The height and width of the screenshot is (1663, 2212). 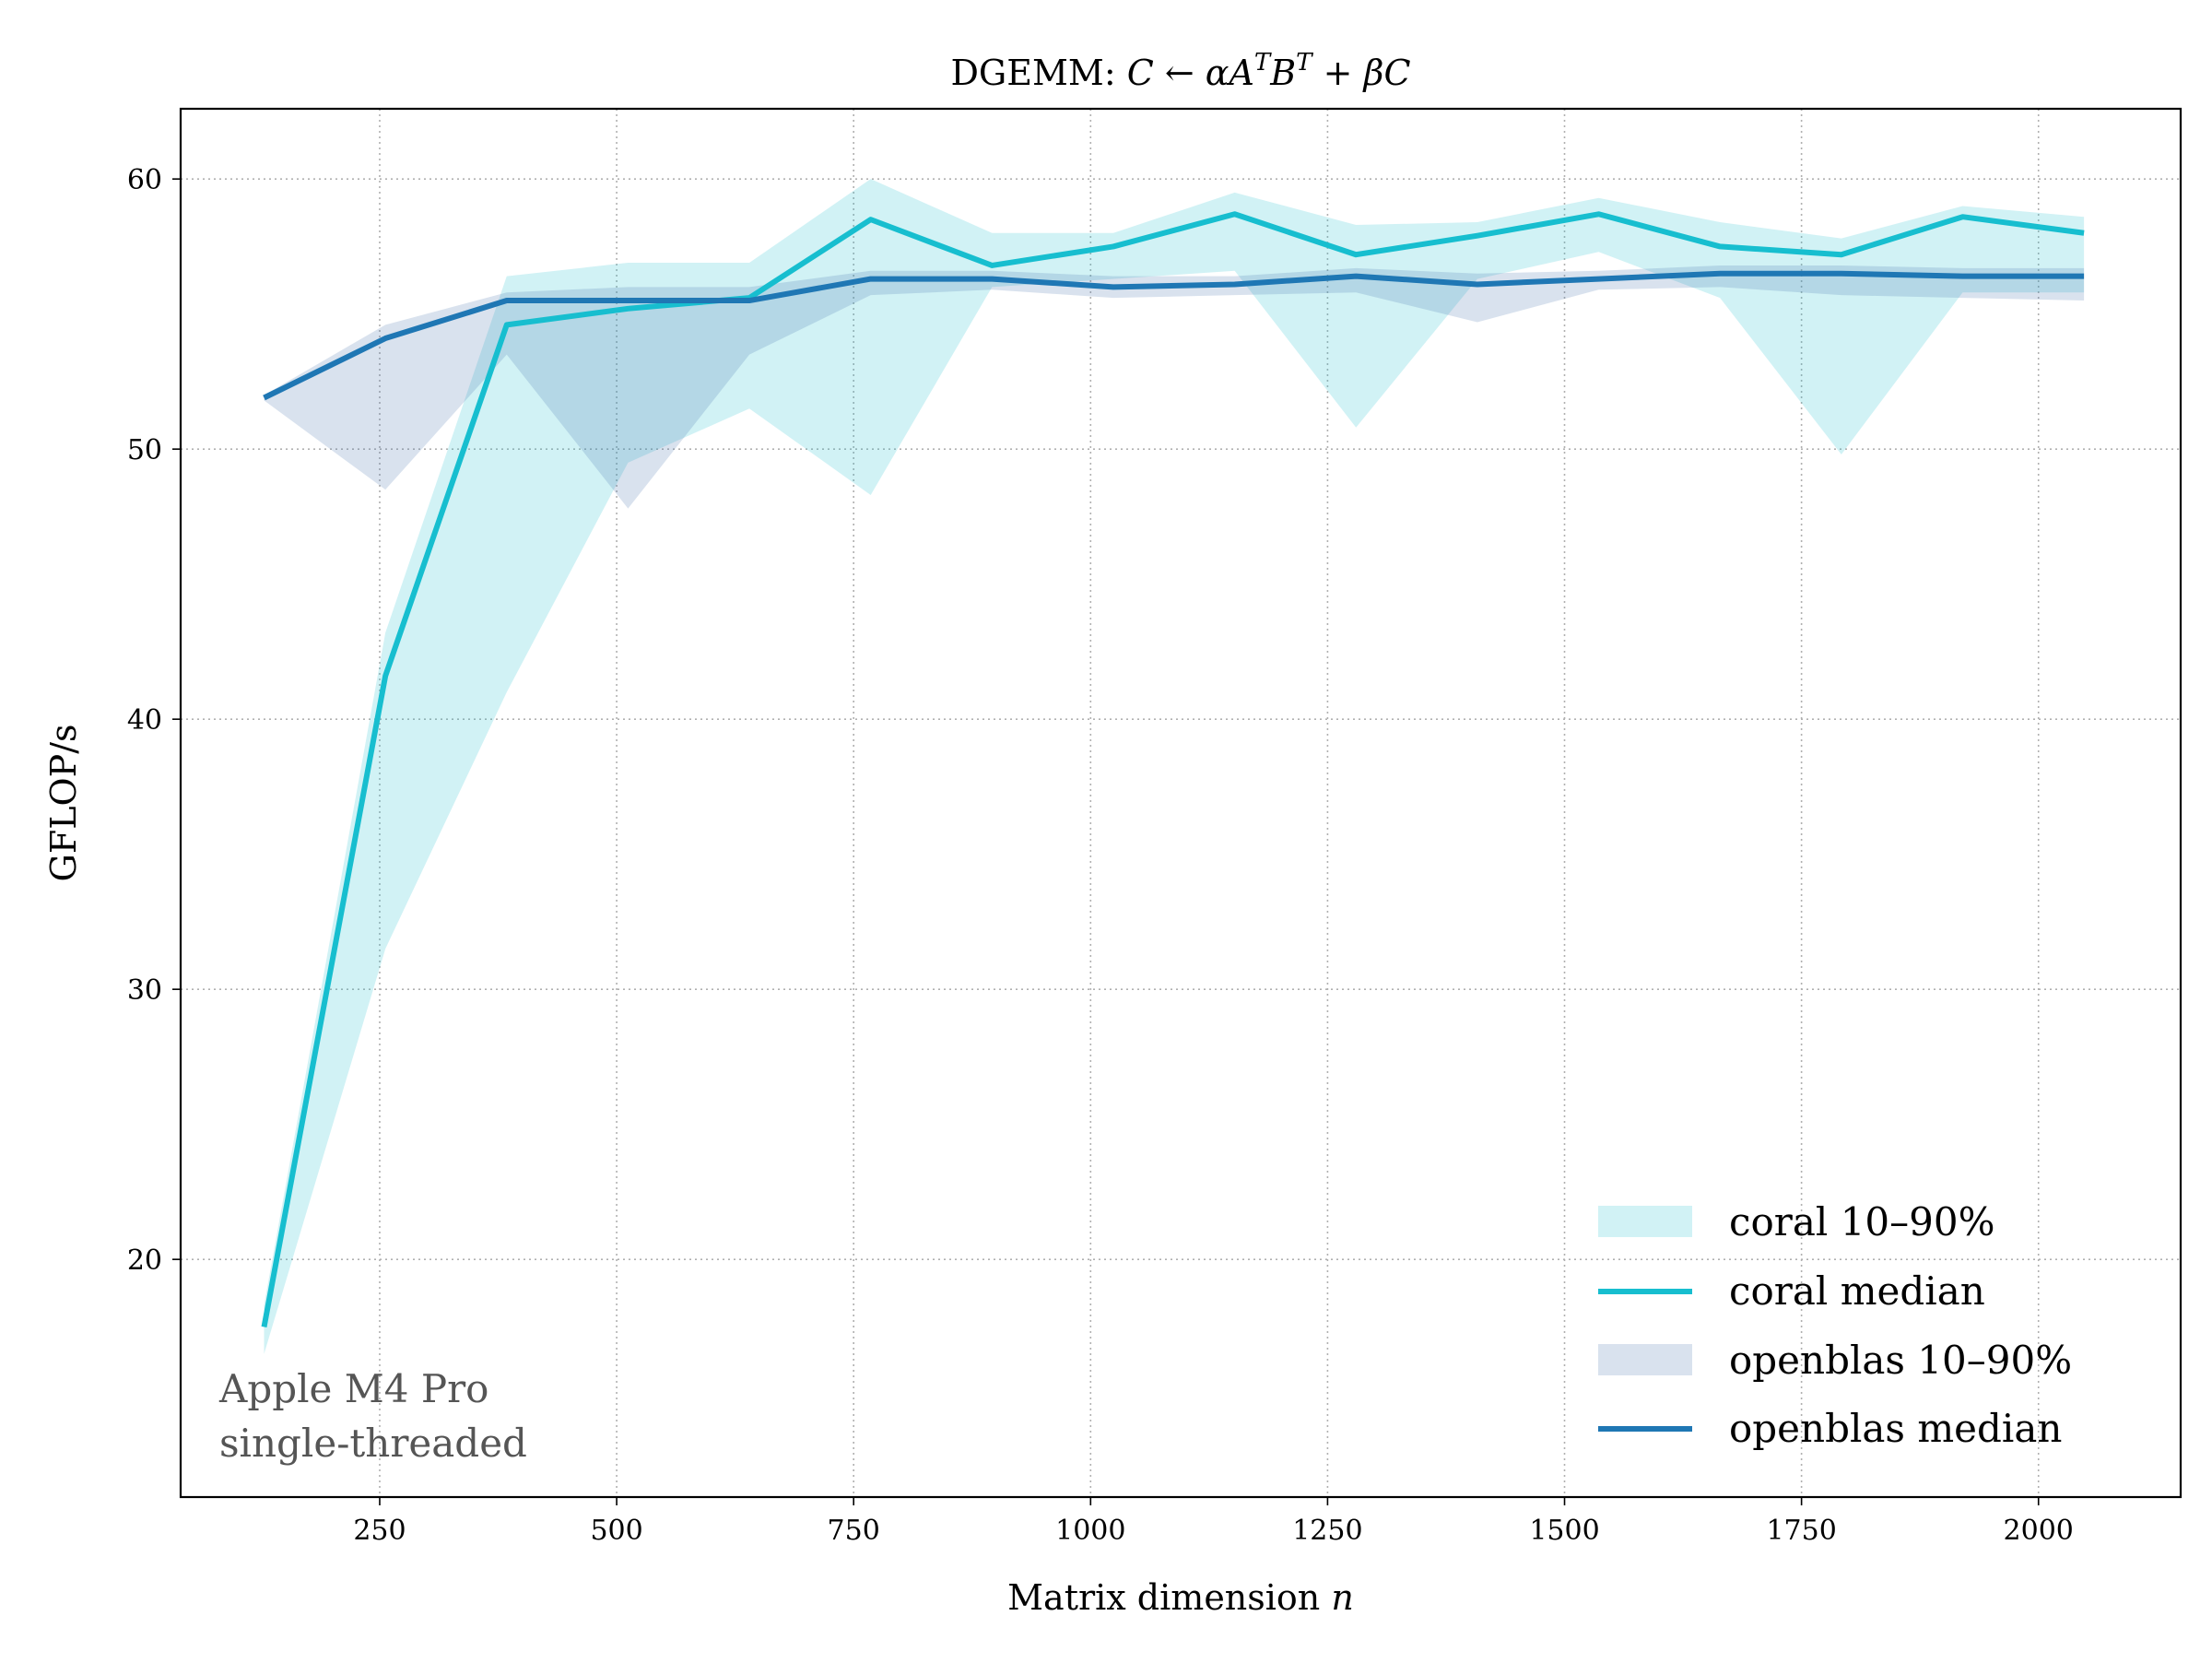 I want to click on x-axis-label: Matrix dimension n, so click(x=1180, y=1597).